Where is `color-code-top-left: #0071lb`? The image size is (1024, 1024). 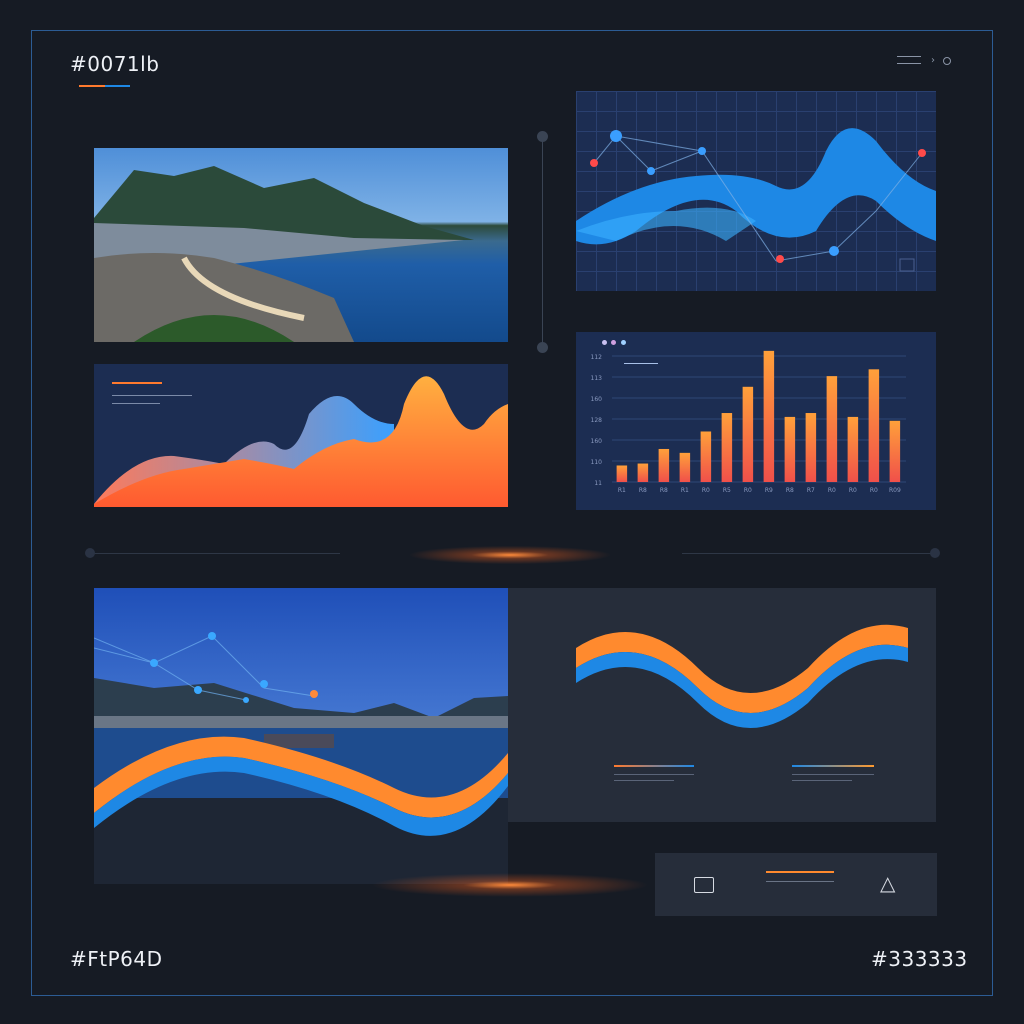 color-code-top-left: #0071lb is located at coordinates (115, 64).